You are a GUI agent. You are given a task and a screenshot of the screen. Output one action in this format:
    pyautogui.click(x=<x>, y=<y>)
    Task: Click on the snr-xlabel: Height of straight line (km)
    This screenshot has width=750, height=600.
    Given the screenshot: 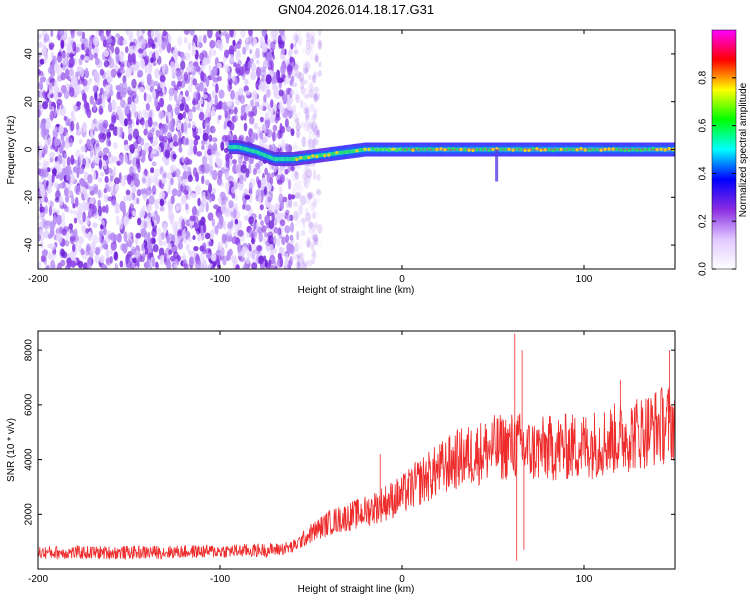 What is the action you would take?
    pyautogui.click(x=356, y=589)
    